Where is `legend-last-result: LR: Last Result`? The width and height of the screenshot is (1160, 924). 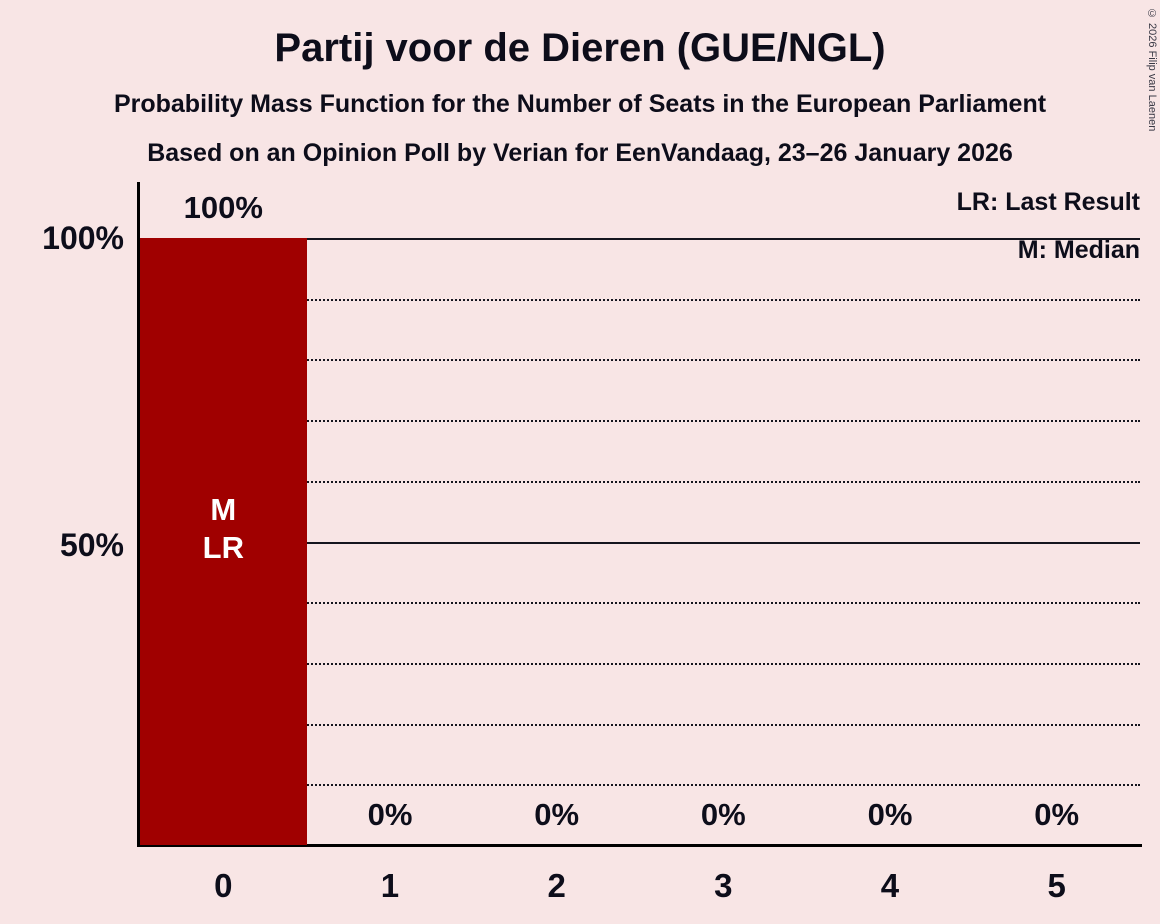
legend-last-result: LR: Last Result is located at coordinates (1048, 202).